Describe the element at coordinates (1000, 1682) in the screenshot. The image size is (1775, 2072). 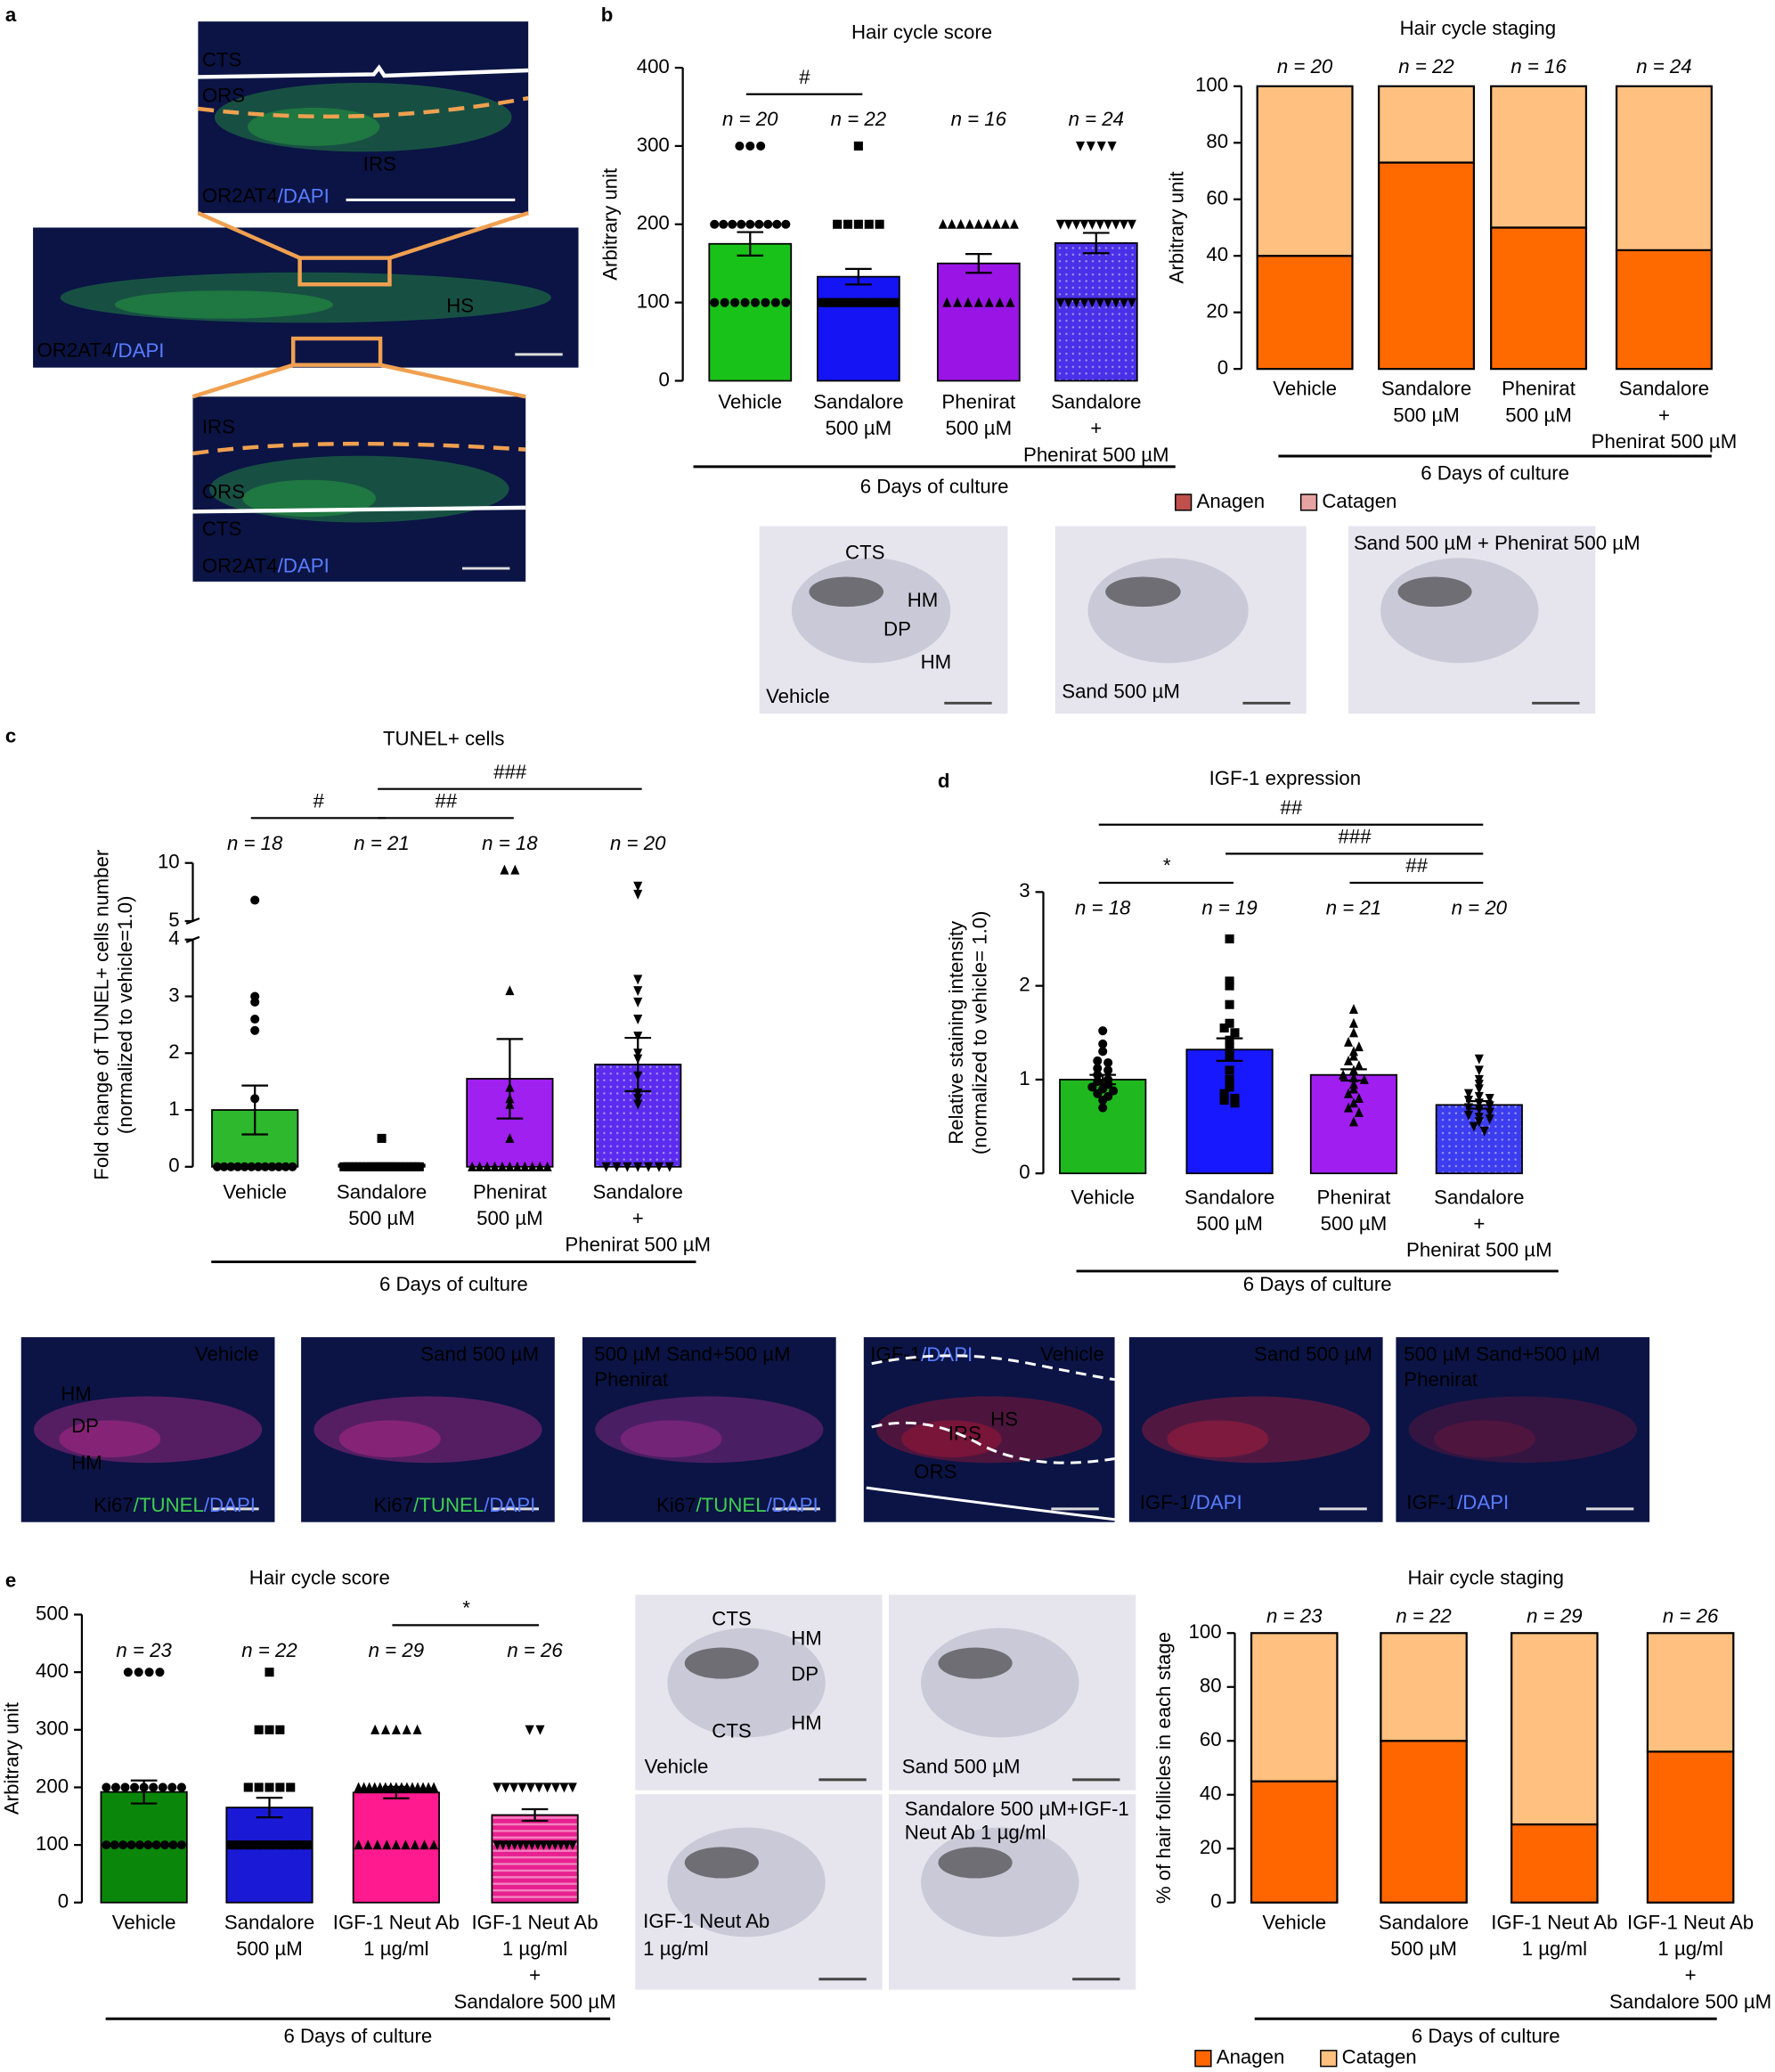
I see `tissue-stain` at that location.